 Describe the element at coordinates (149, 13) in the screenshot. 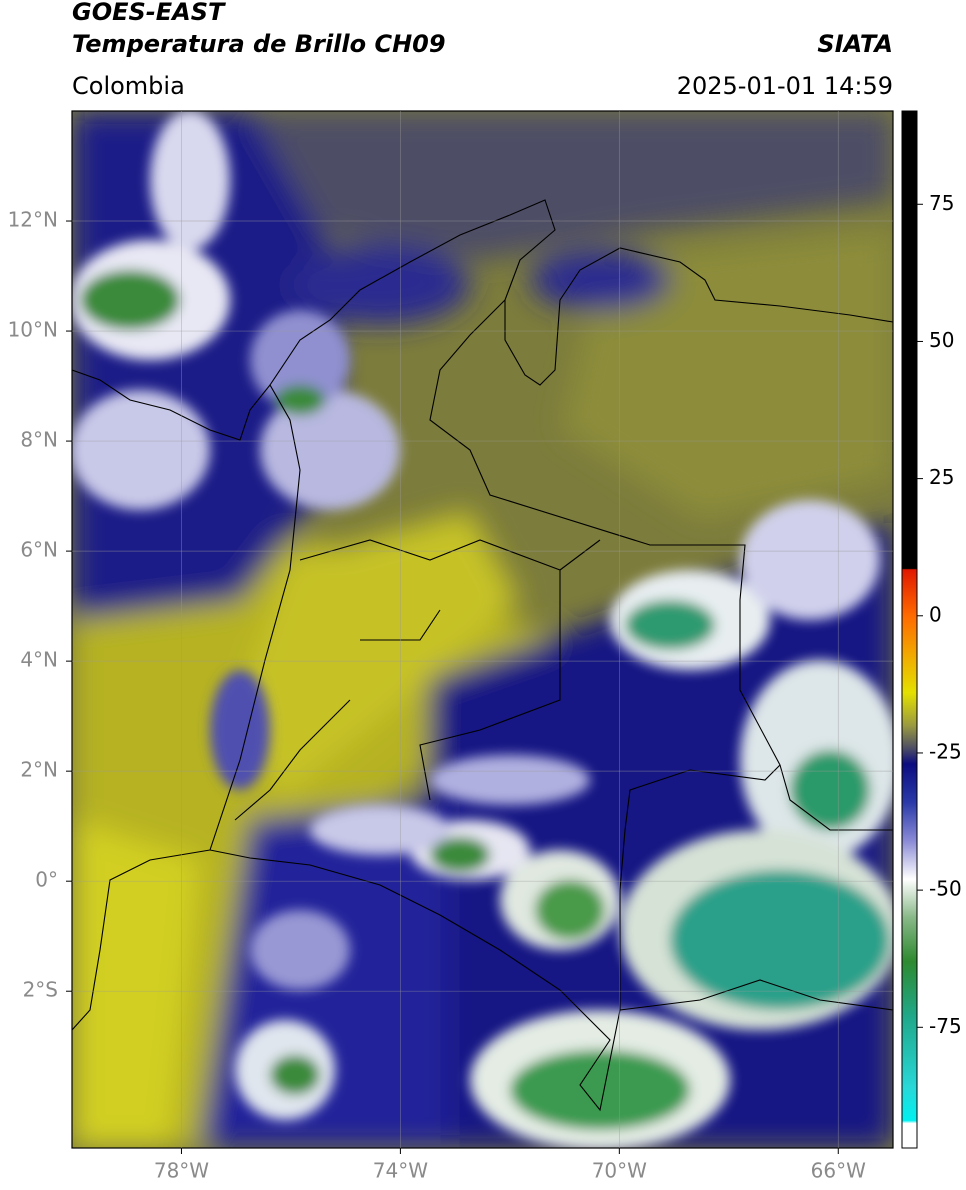

I see `title: GOES-EAST` at that location.